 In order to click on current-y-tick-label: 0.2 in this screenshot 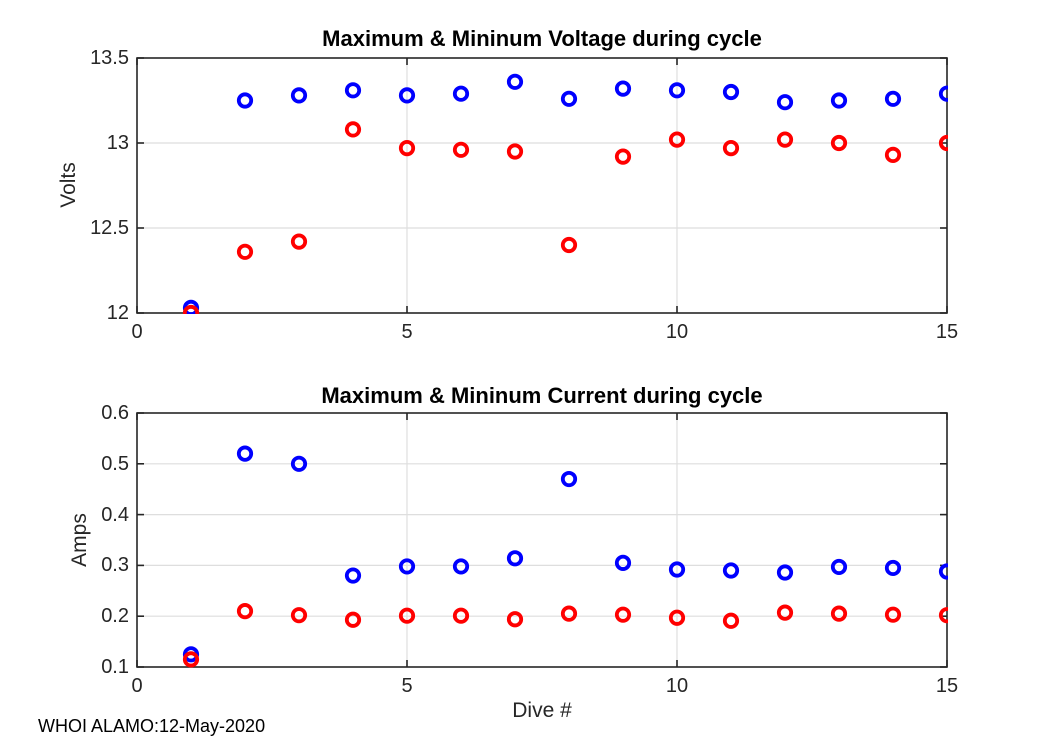, I will do `click(115, 616)`.